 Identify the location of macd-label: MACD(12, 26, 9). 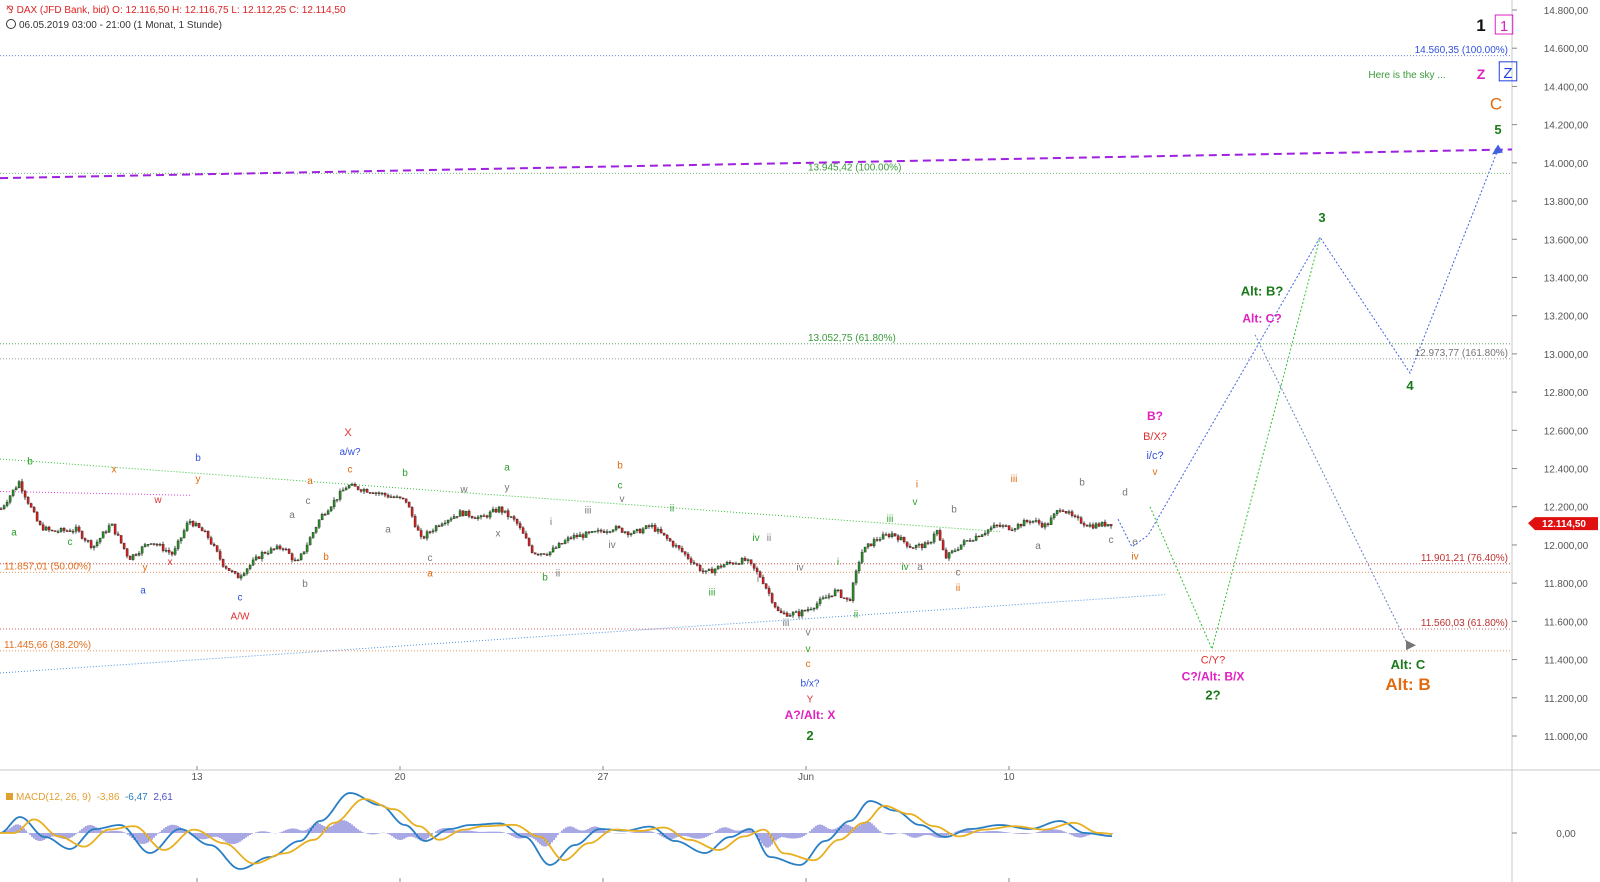
(54, 797).